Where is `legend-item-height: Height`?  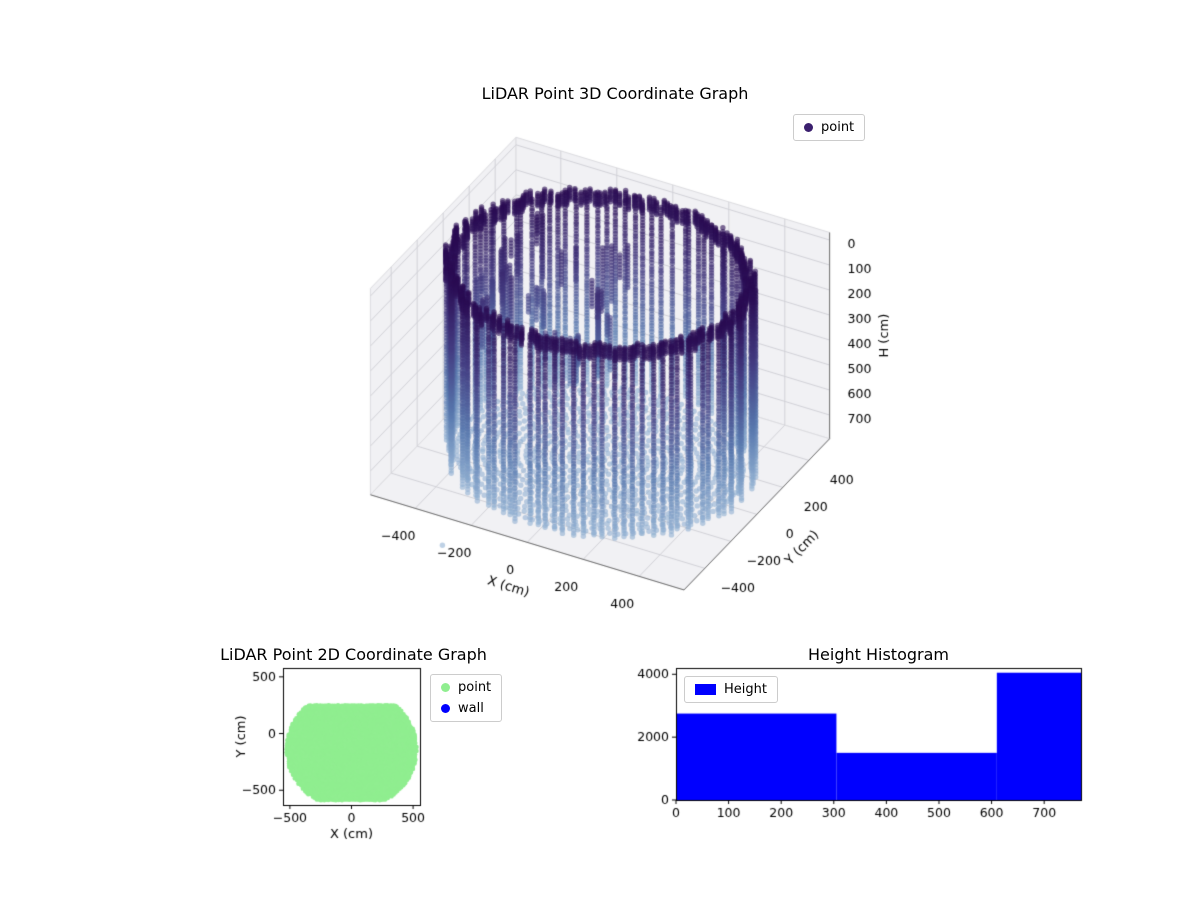
legend-item-height: Height is located at coordinates (731, 689).